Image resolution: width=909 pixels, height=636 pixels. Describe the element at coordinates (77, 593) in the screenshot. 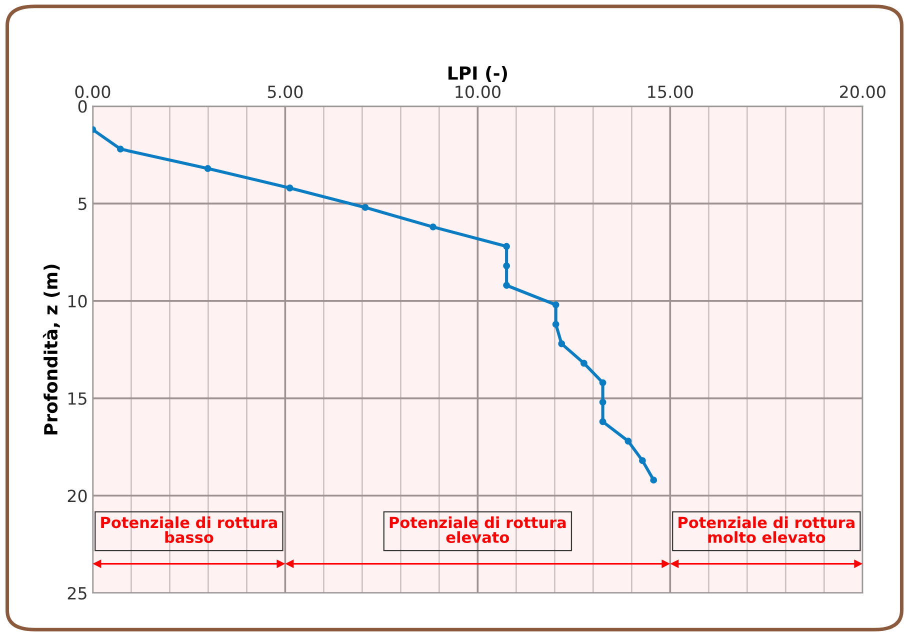

I see `y-tick-label: 25` at that location.